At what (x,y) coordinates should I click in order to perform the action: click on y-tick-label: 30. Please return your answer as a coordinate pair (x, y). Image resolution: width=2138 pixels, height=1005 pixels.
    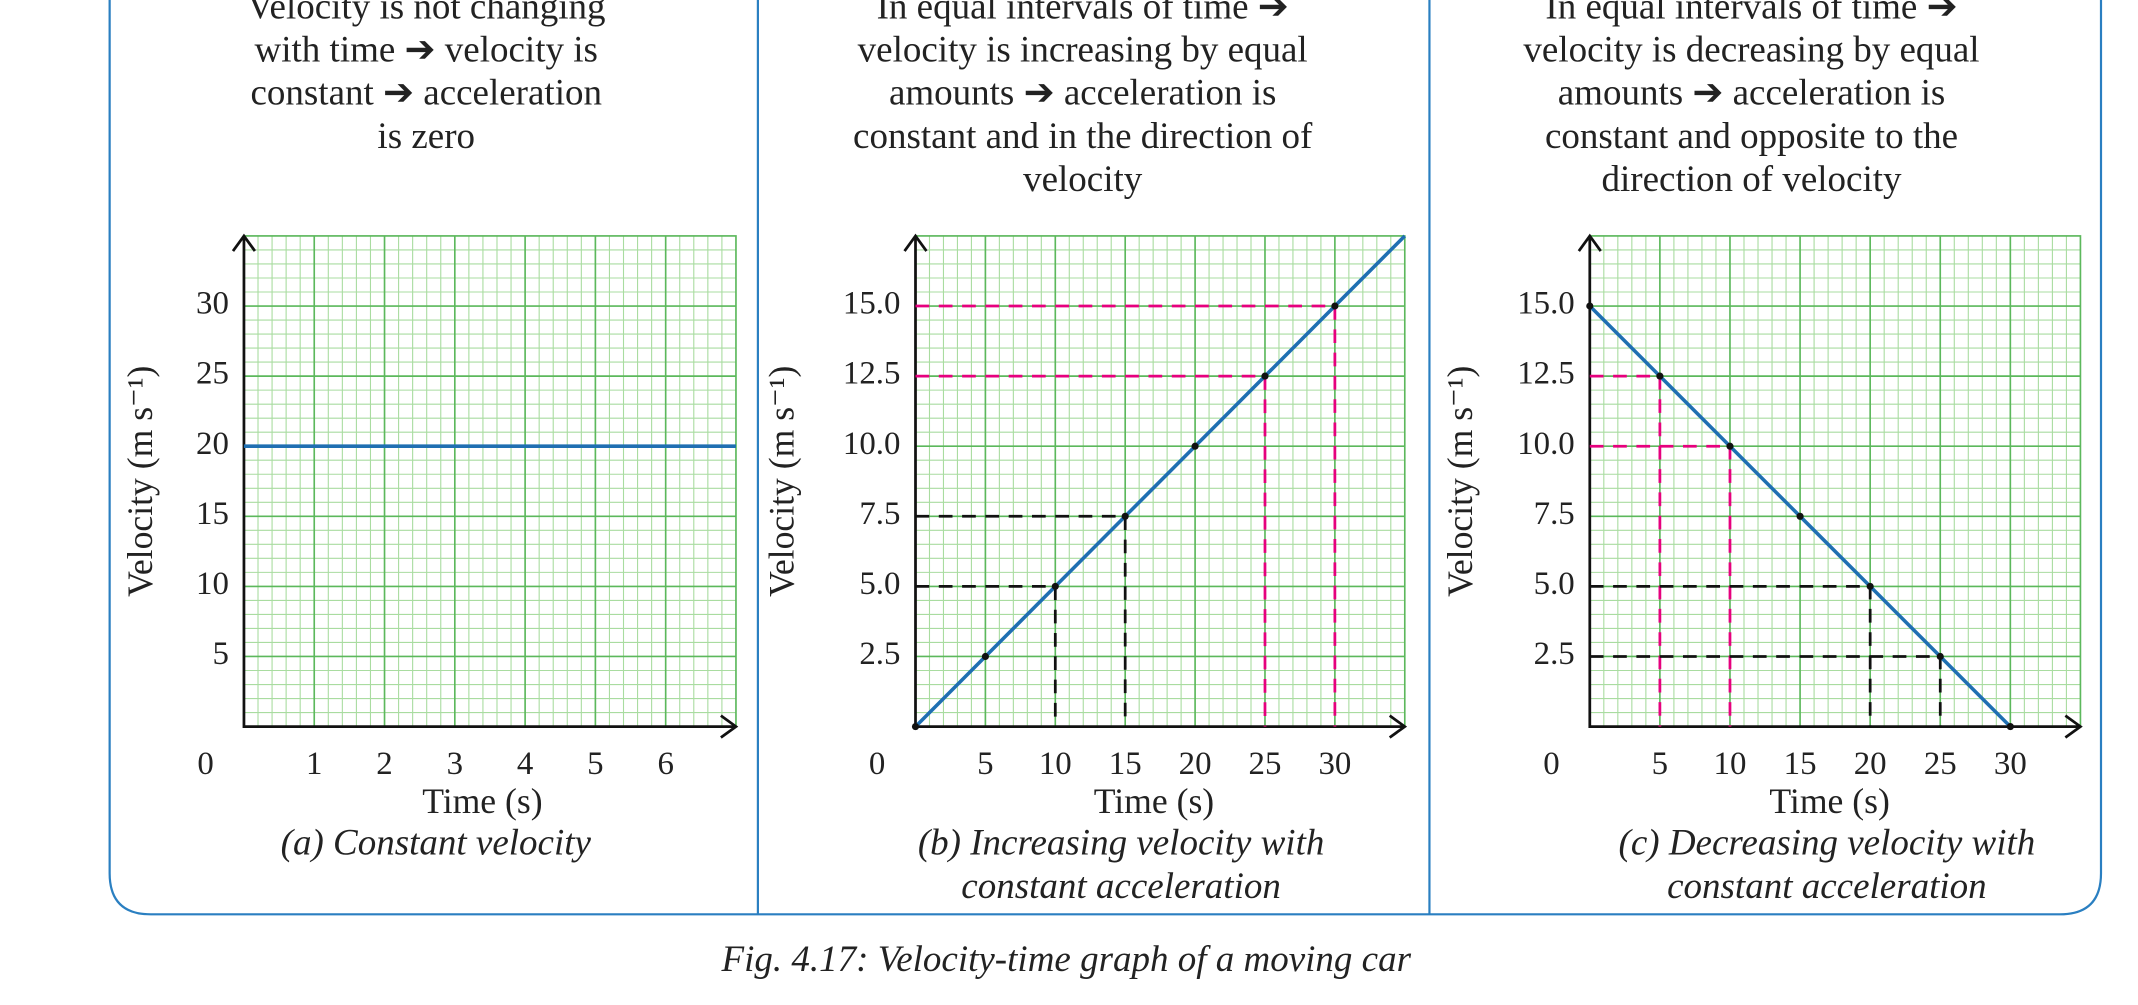
    Looking at the image, I should click on (212, 304).